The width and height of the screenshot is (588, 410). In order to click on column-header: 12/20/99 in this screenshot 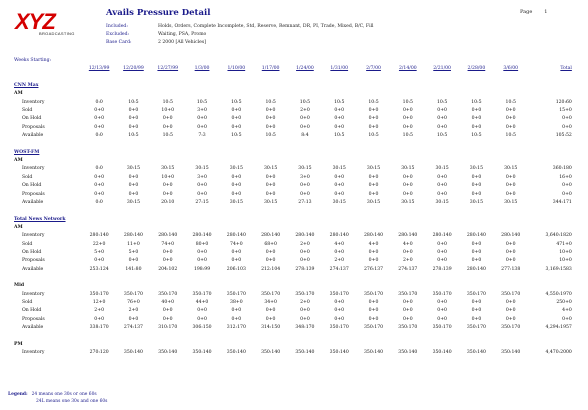, I will do `click(133, 69)`.